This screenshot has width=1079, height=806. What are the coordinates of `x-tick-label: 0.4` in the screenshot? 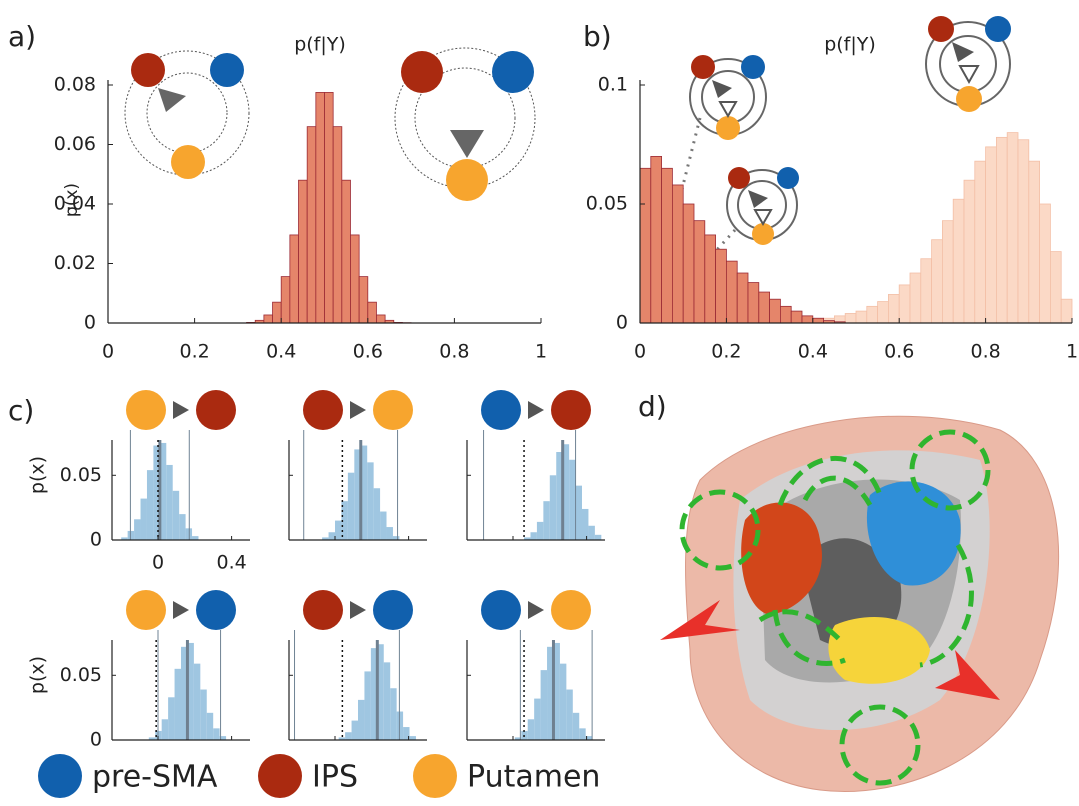 It's located at (813, 352).